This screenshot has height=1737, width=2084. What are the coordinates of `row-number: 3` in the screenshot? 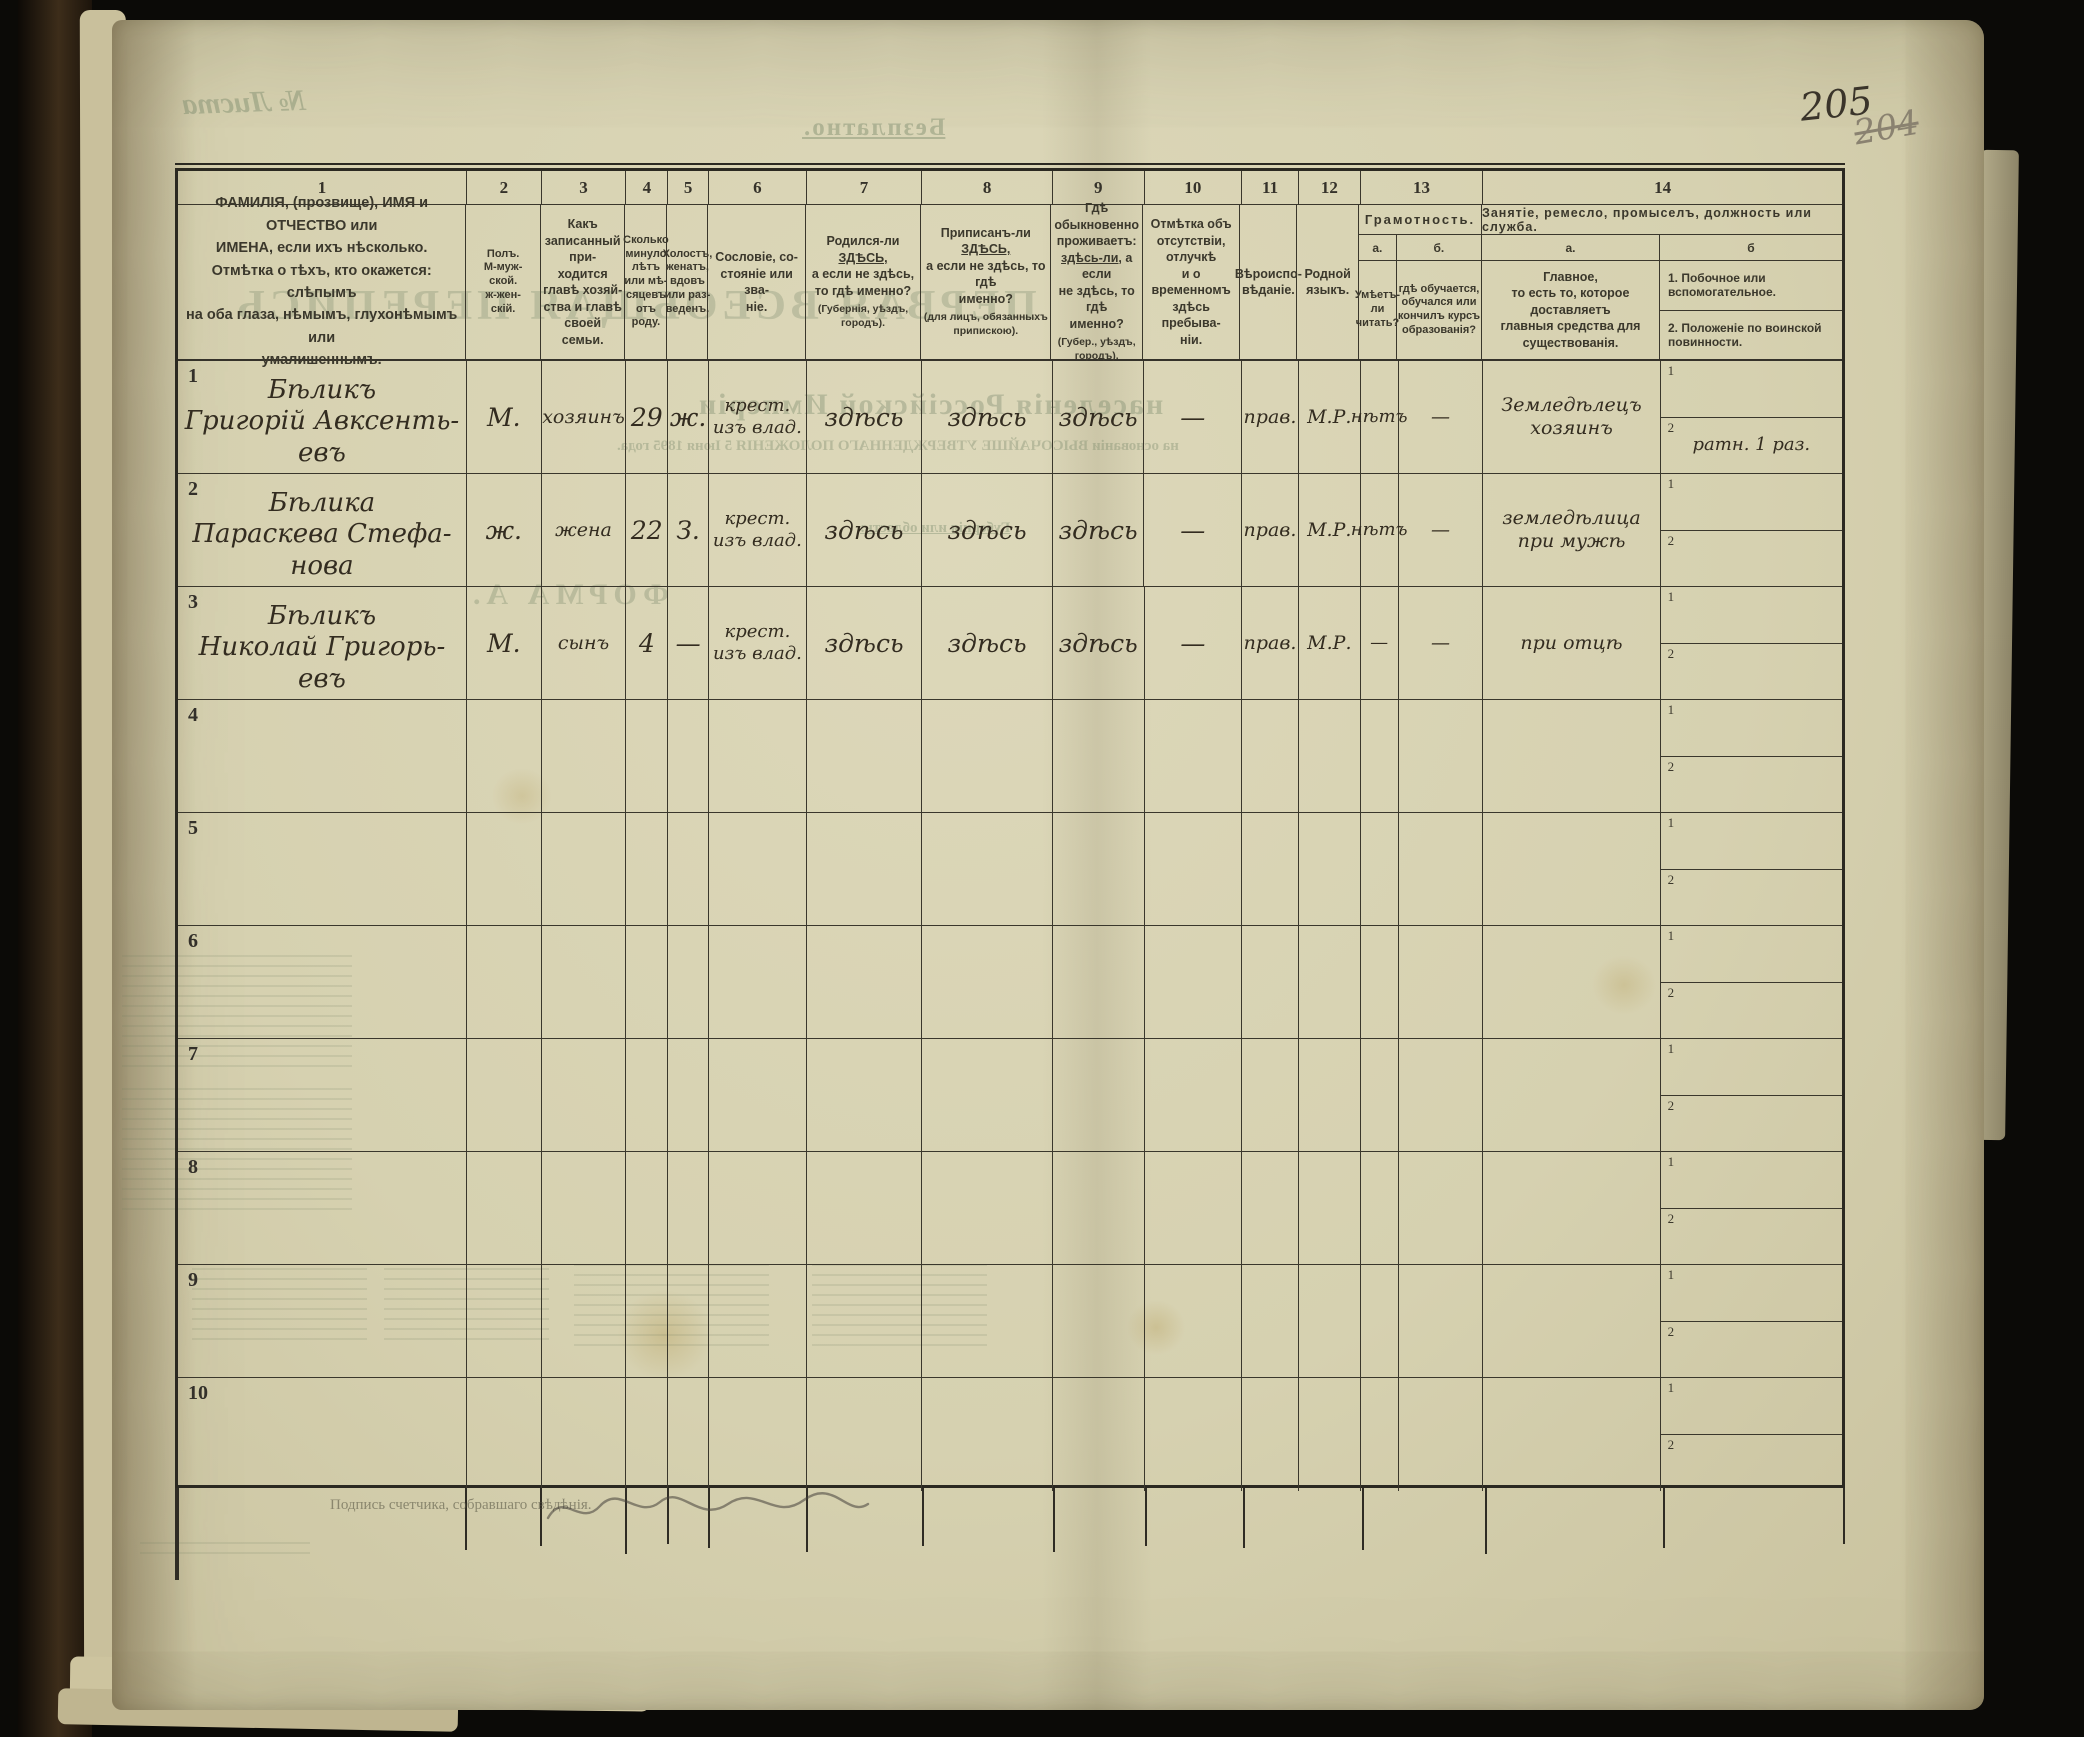 It's located at (193, 602).